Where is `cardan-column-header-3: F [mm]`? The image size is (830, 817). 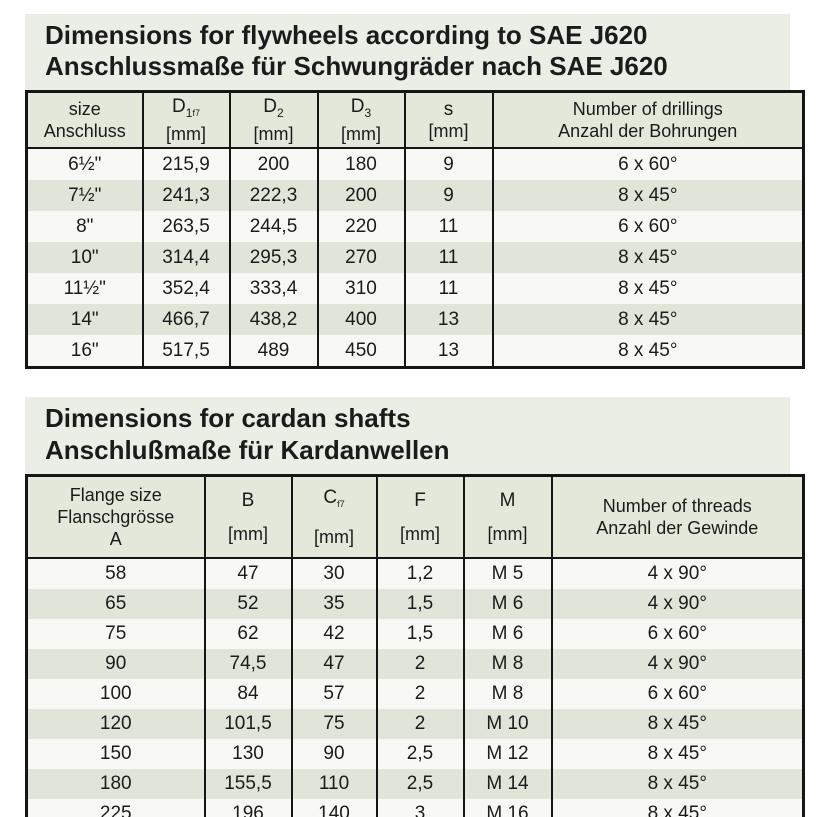
cardan-column-header-3: F [mm] is located at coordinates (420, 517).